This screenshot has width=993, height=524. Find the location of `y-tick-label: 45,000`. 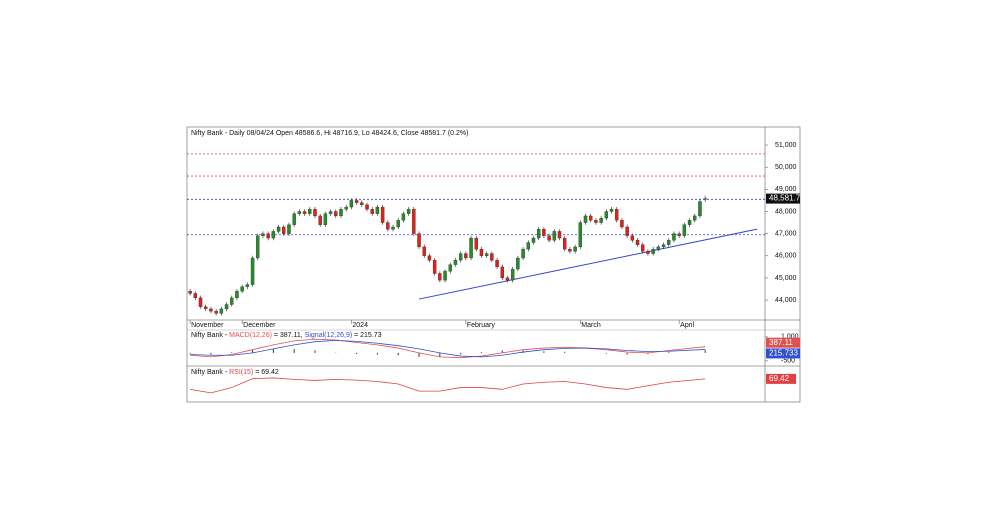

y-tick-label: 45,000 is located at coordinates (786, 278).